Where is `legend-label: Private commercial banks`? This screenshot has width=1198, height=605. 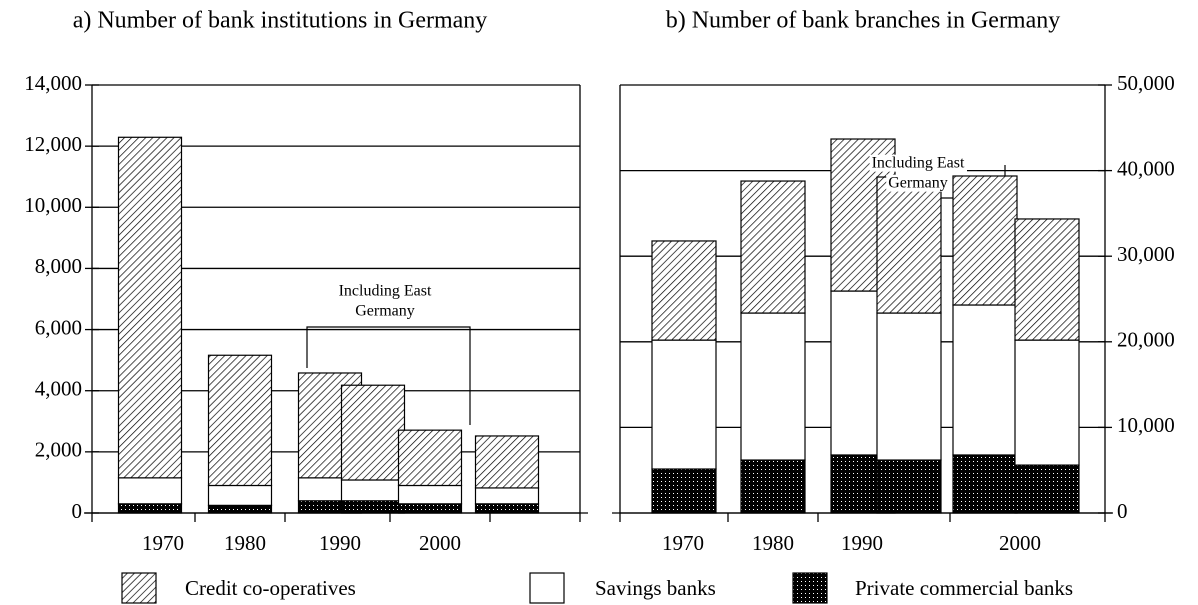
legend-label: Private commercial banks is located at coordinates (964, 588).